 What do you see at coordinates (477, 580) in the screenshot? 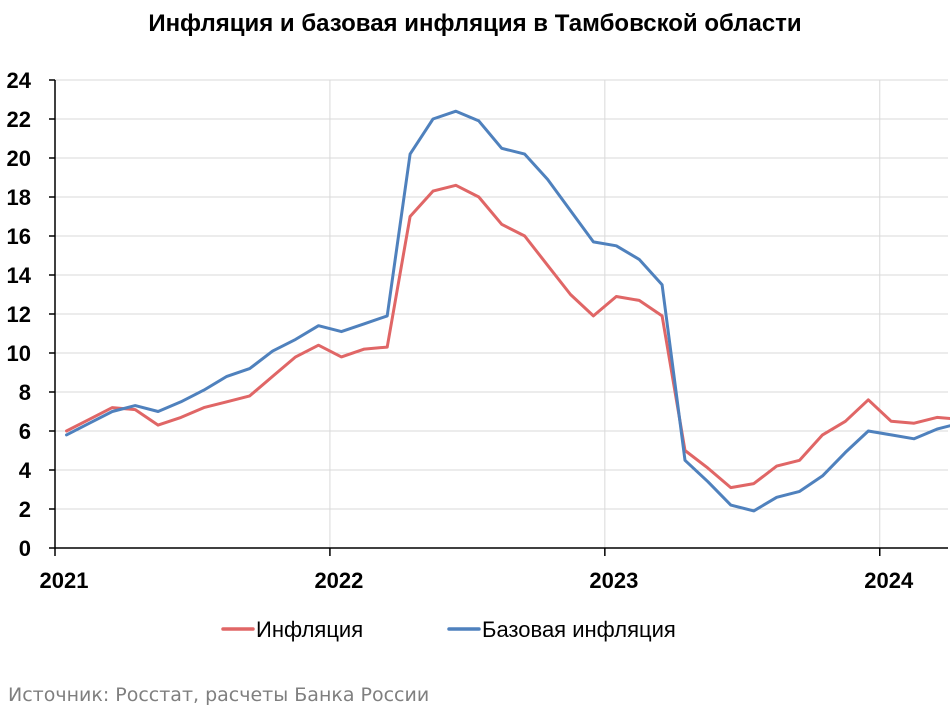
I see `x-axis-ticks: 2021 2022 2023 2024` at bounding box center [477, 580].